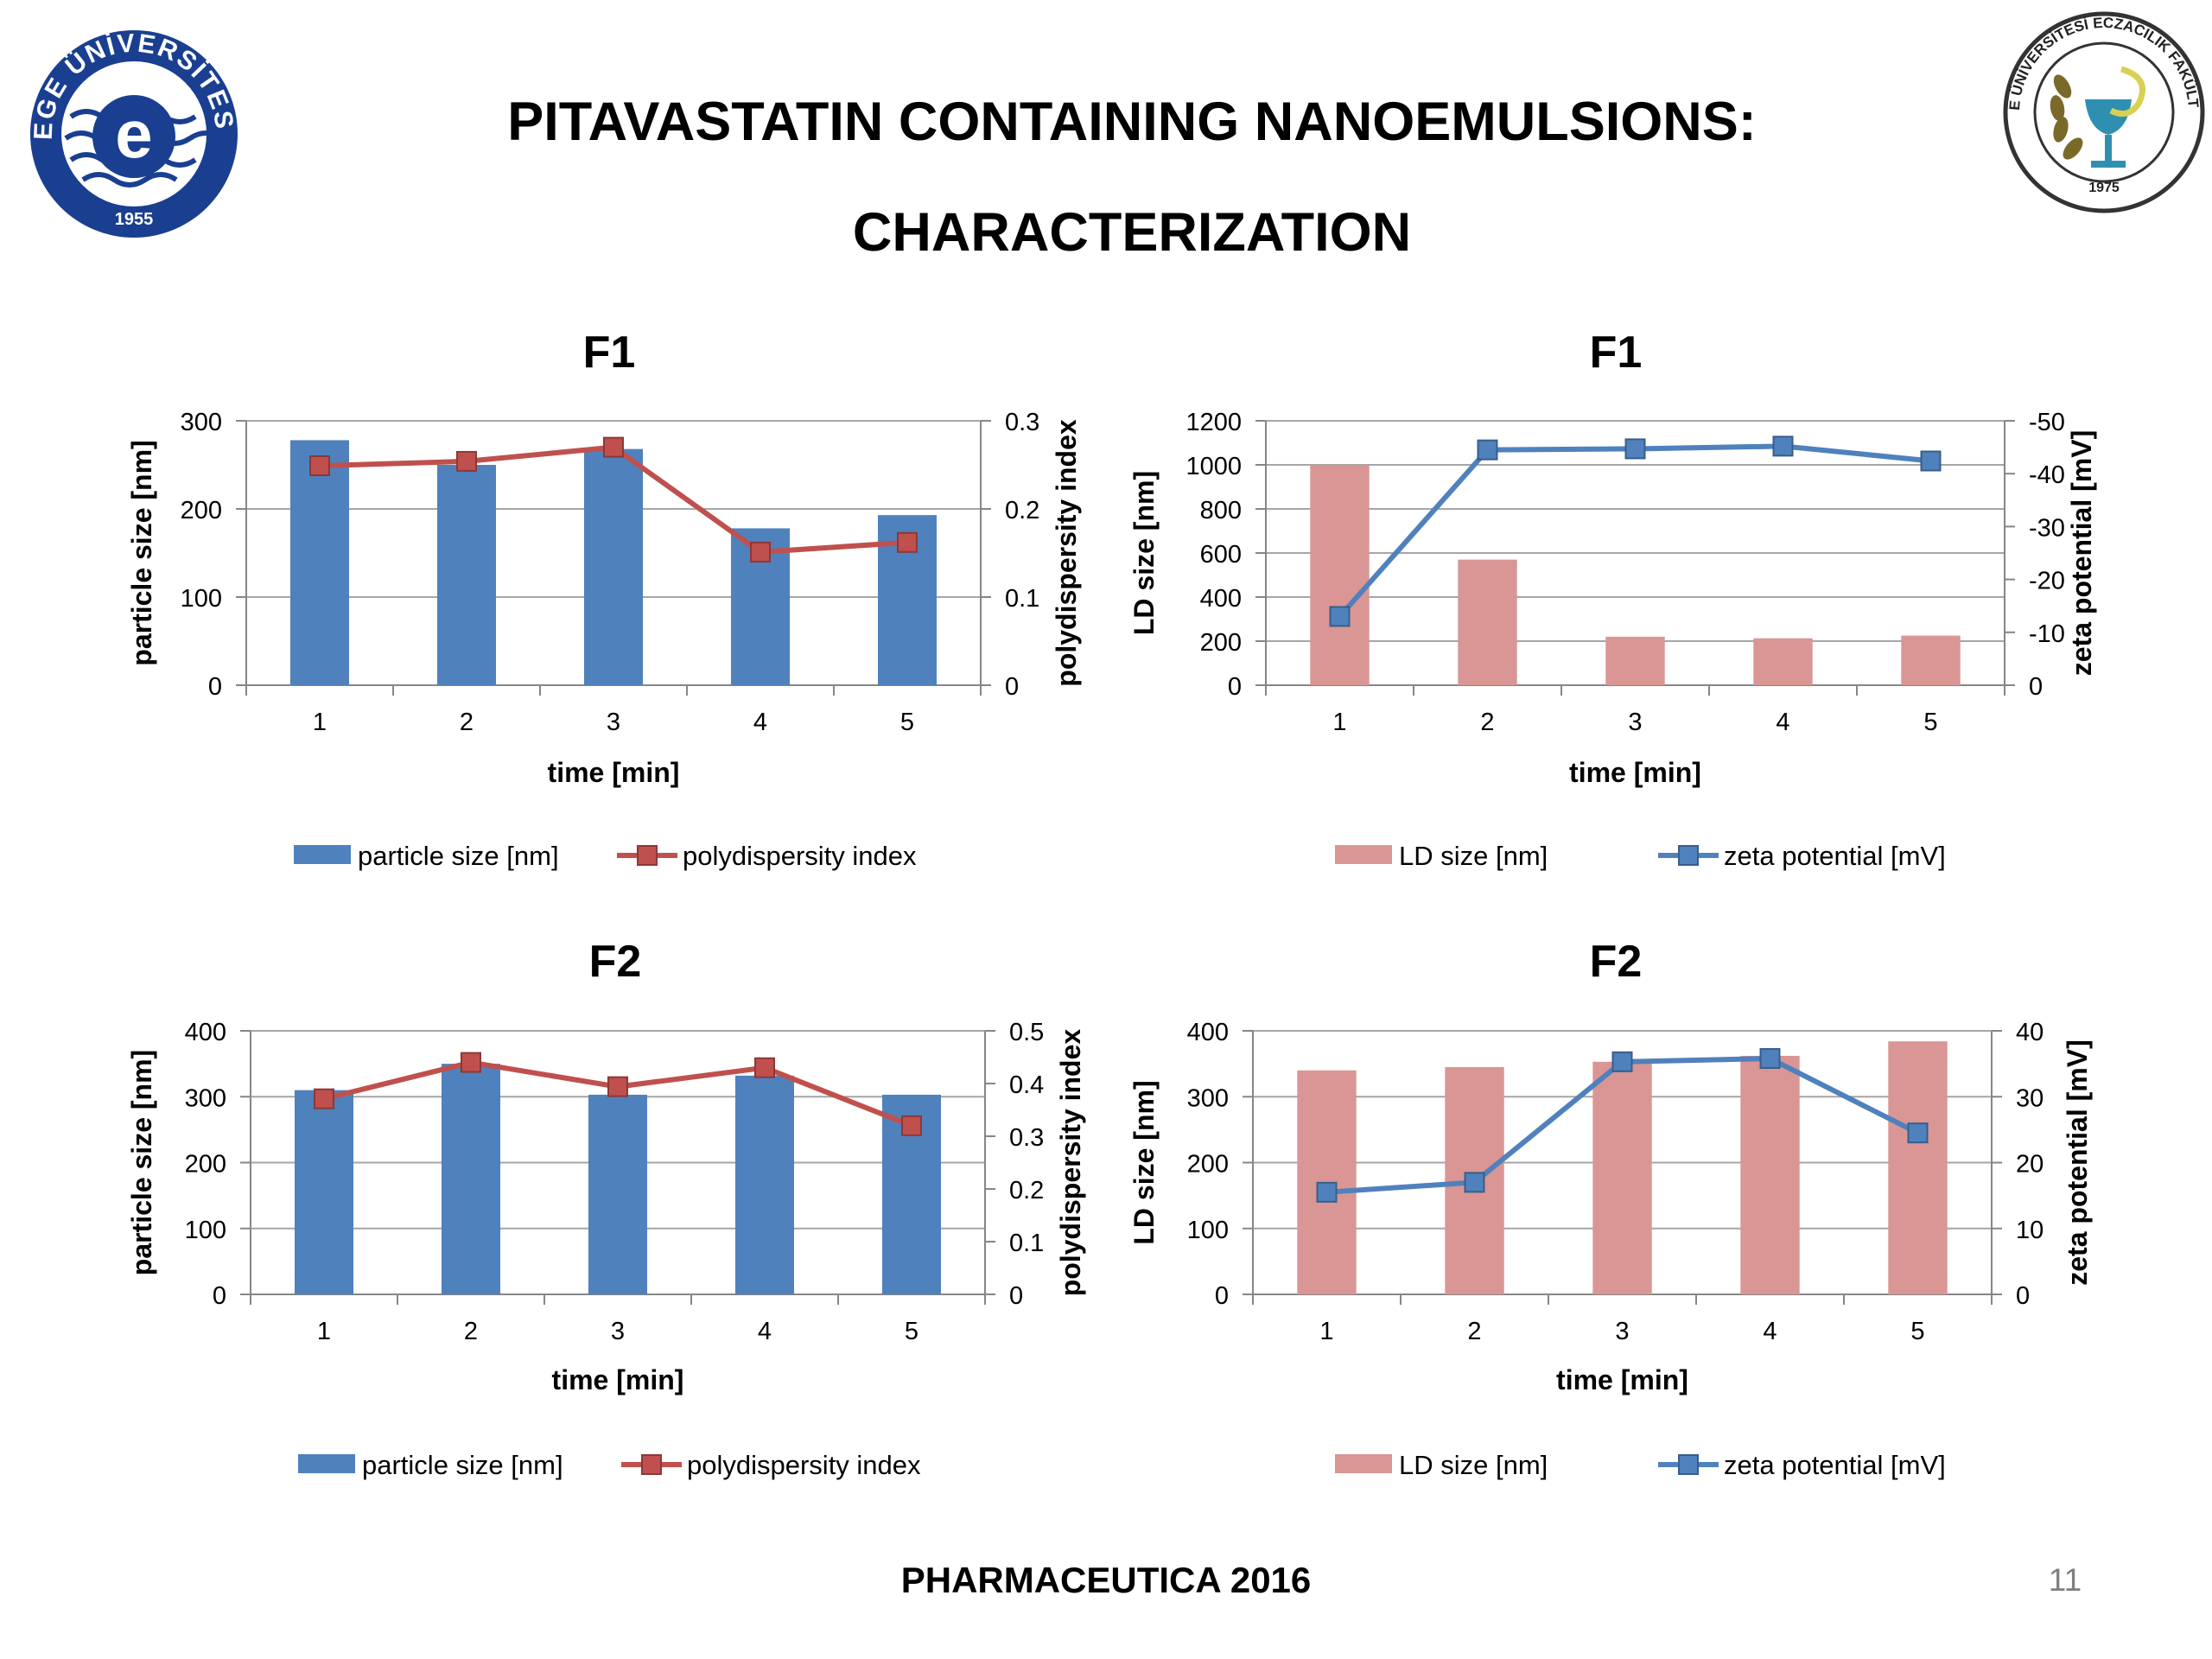 The image size is (2212, 1659). What do you see at coordinates (458, 856) in the screenshot?
I see `legend-label-bar: particle size [nm]` at bounding box center [458, 856].